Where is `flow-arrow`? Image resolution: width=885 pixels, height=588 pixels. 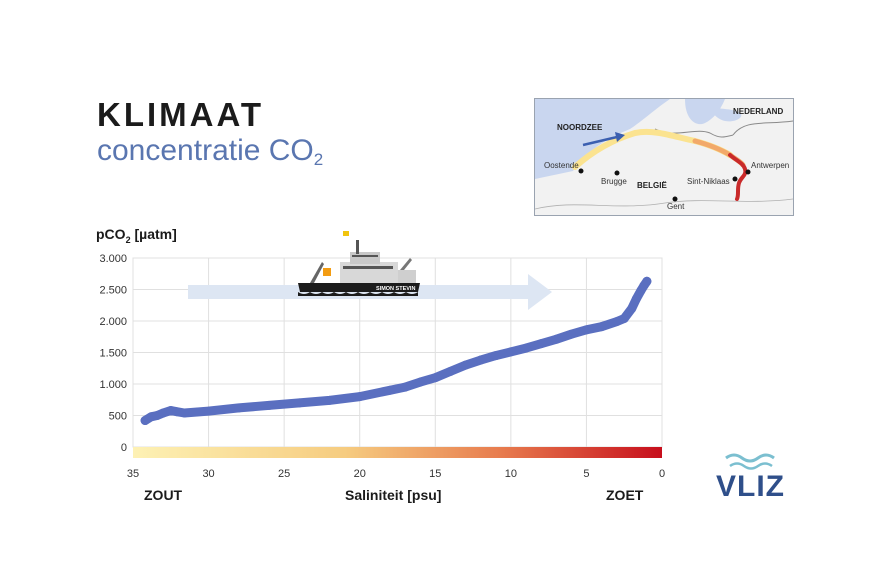 flow-arrow is located at coordinates (600, 141).